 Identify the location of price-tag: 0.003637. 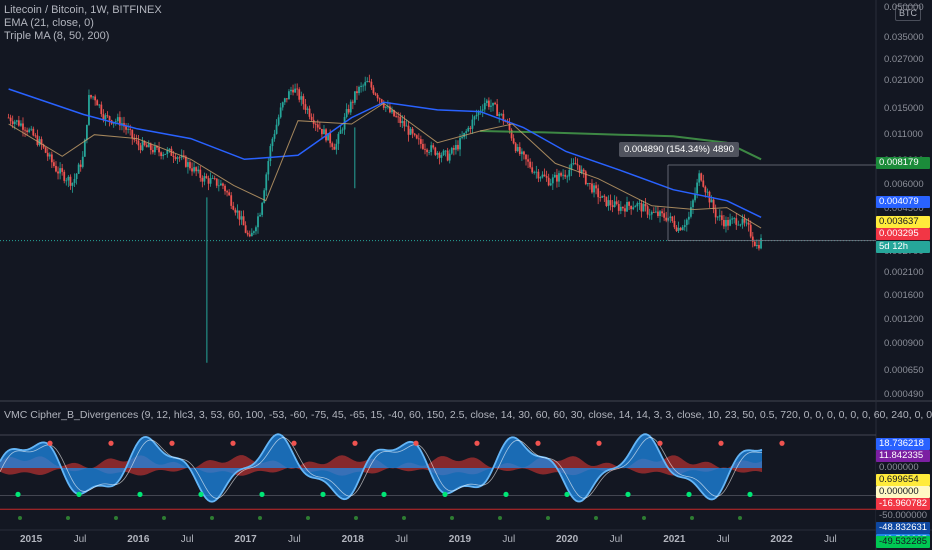
(903, 222).